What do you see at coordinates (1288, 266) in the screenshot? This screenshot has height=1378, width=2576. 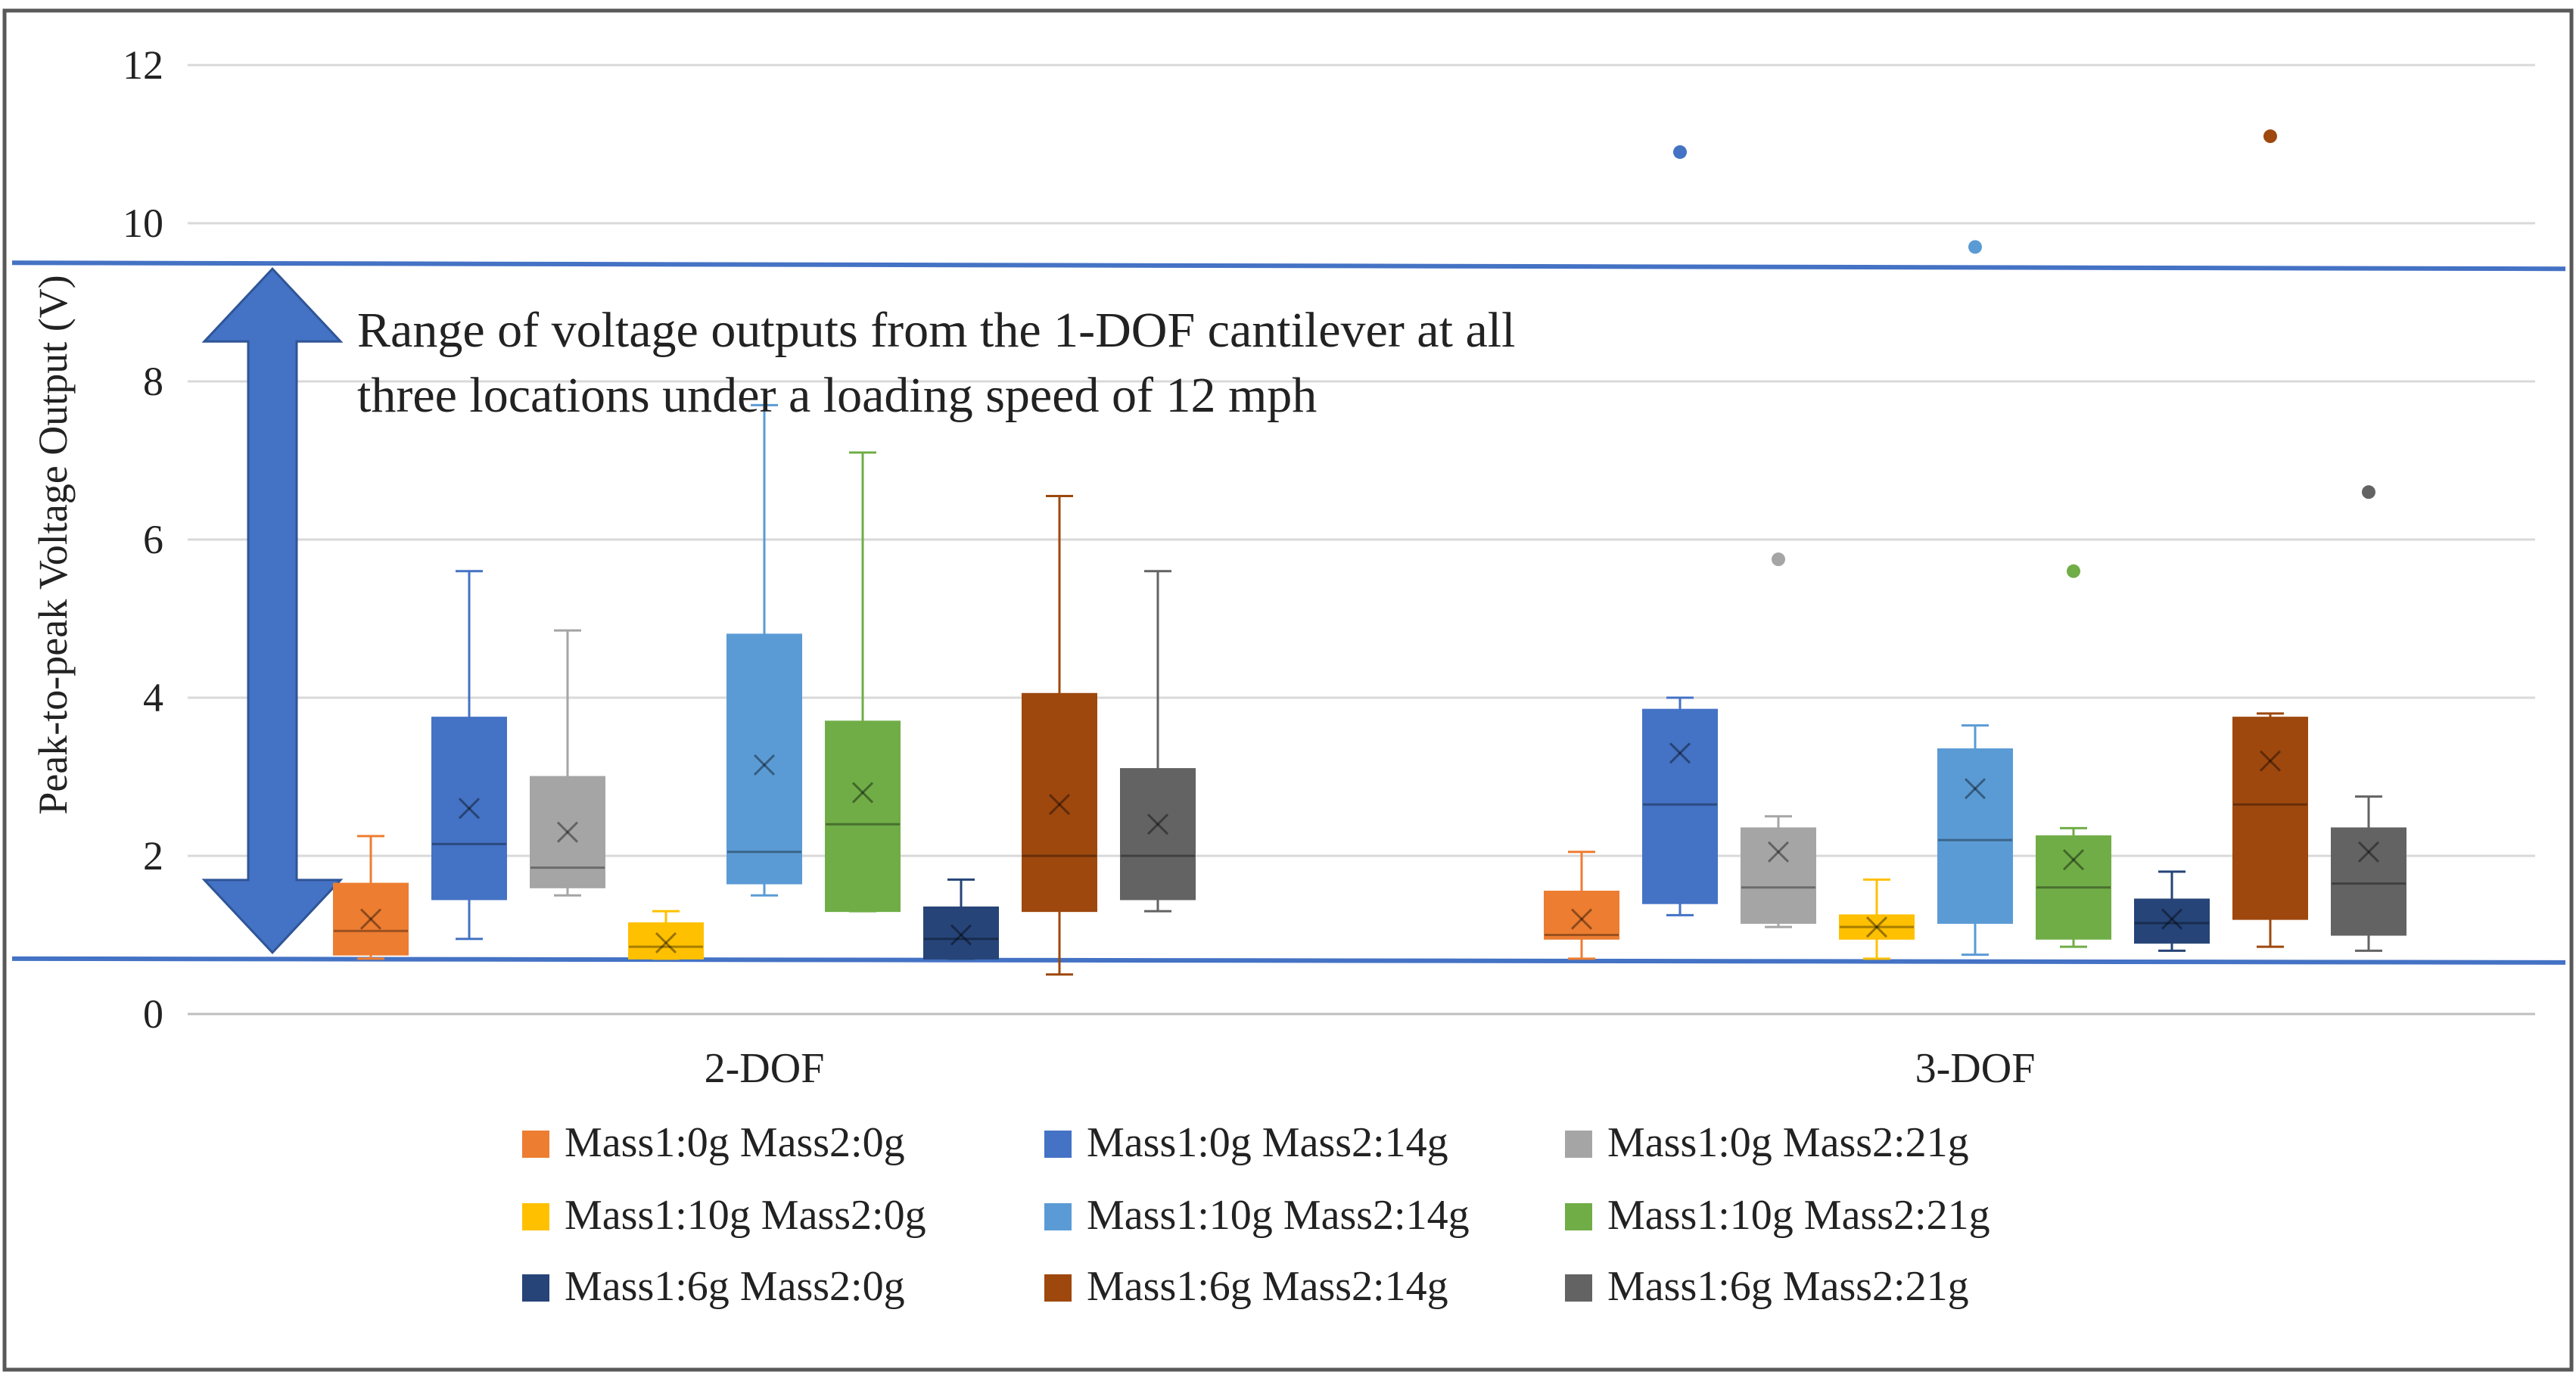 I see `range-upper-line` at bounding box center [1288, 266].